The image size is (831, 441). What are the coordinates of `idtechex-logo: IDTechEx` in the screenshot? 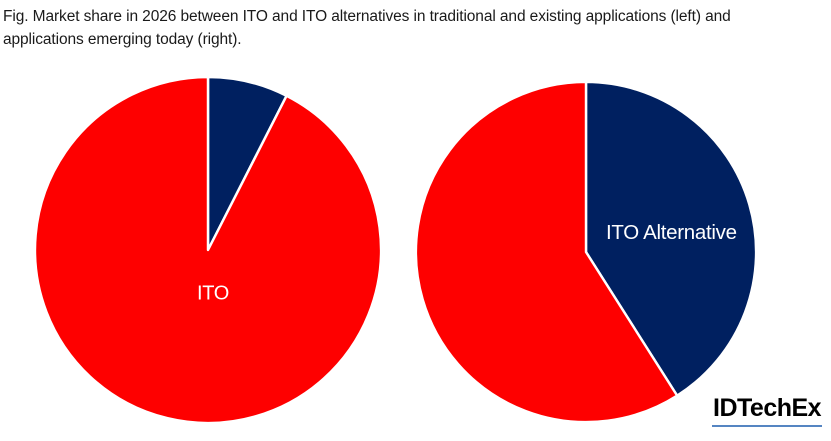 It's located at (767, 410).